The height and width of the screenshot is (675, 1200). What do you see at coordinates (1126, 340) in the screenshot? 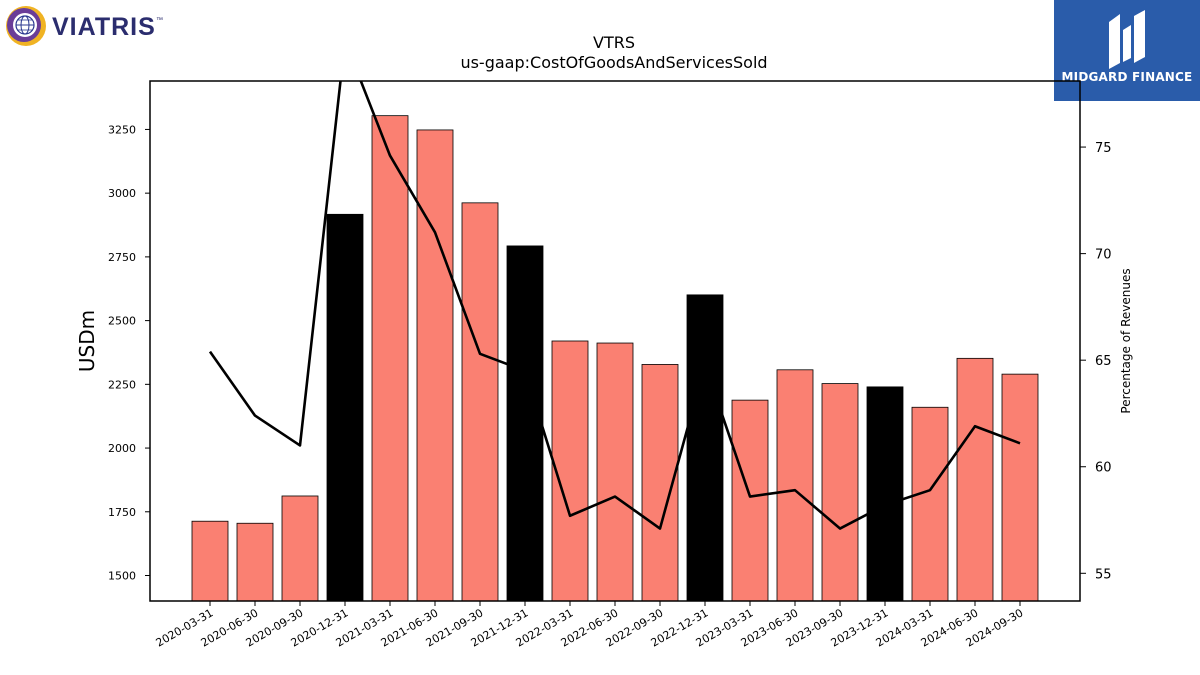
I see `y2-axis-label: Percentage of Revenues` at bounding box center [1126, 340].